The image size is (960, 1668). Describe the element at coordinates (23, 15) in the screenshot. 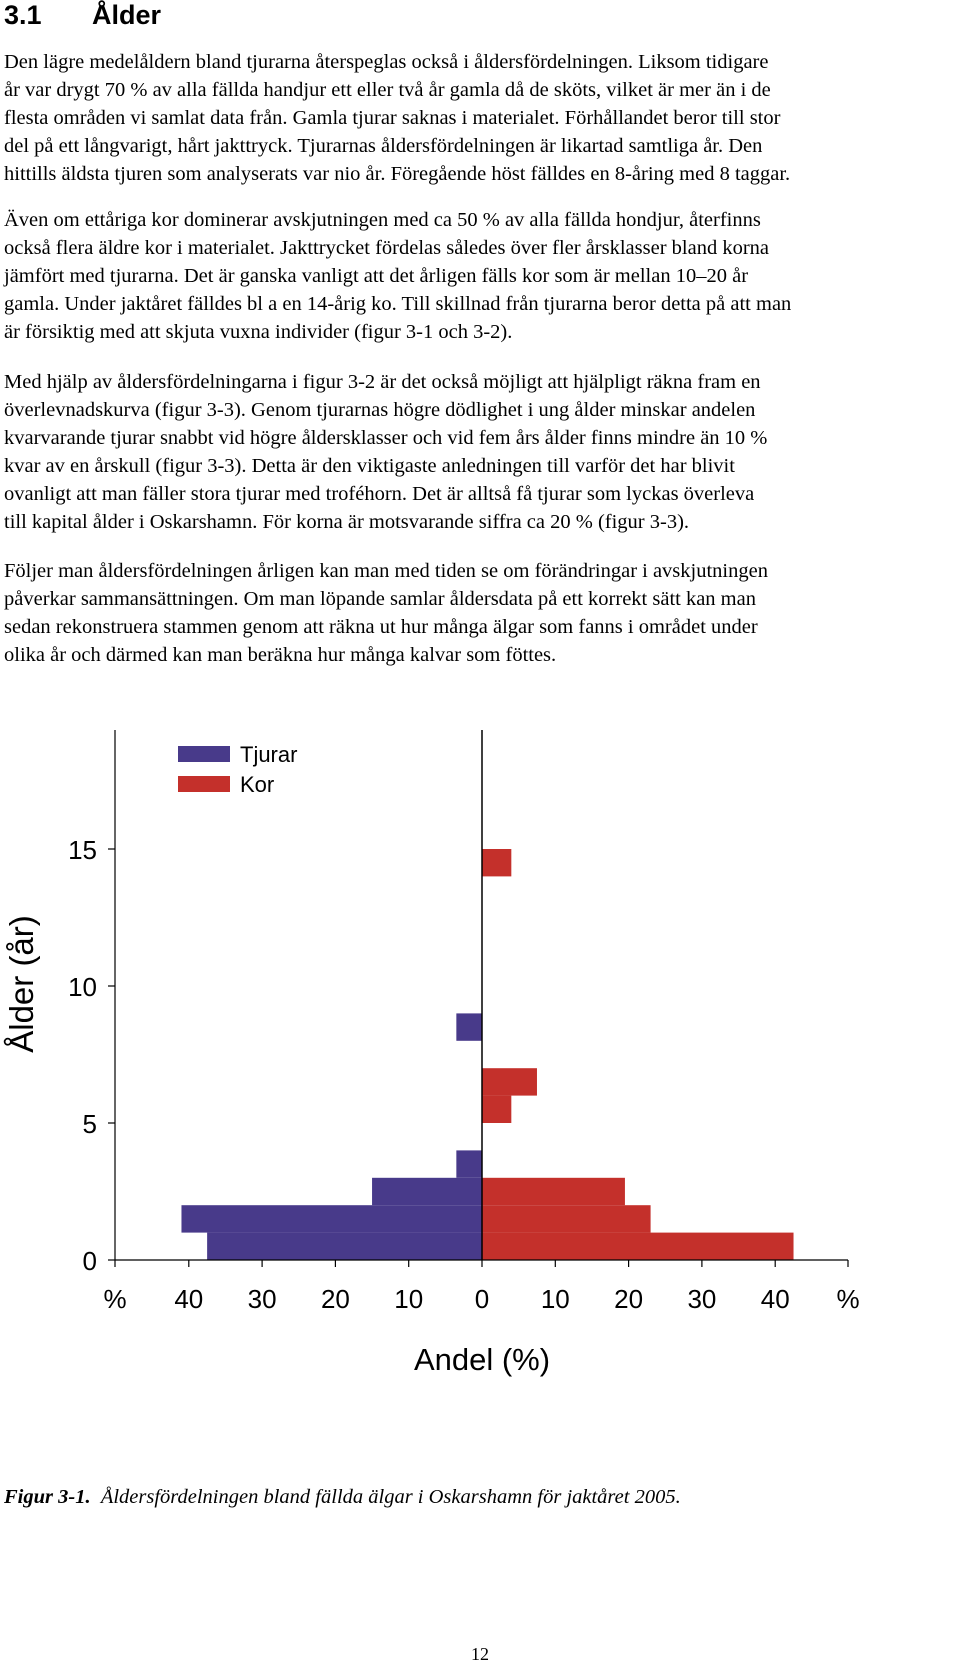

I see `section-number: 3.1` at that location.